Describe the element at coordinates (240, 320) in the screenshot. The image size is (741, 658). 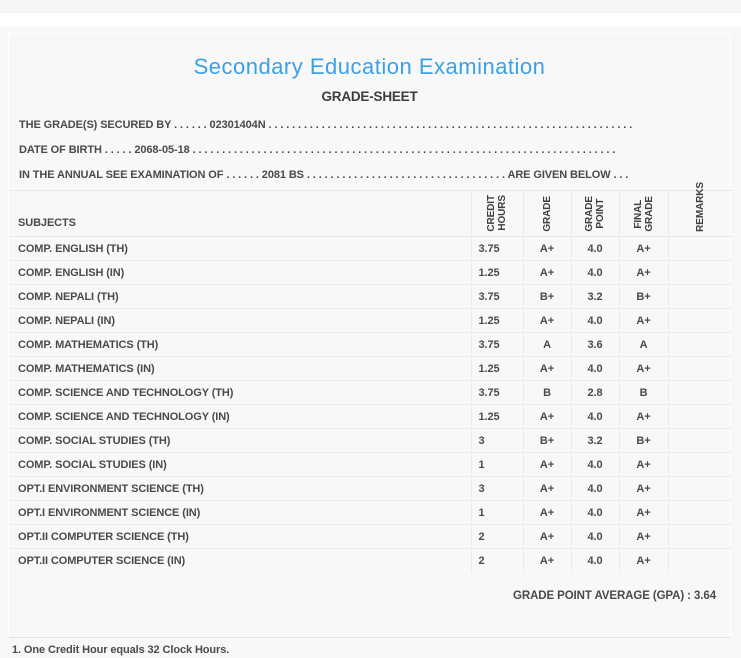
I see `subject-cell: COMP. NEPALI (IN)` at that location.